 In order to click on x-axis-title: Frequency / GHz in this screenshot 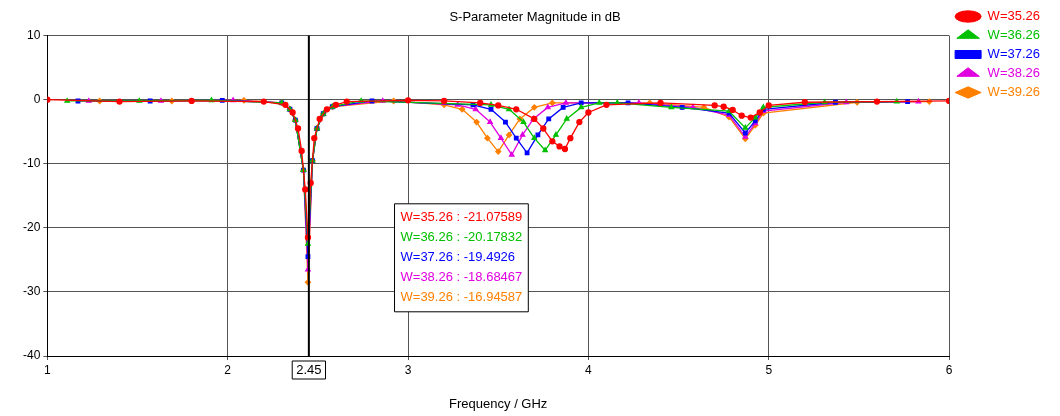, I will do `click(498, 403)`.